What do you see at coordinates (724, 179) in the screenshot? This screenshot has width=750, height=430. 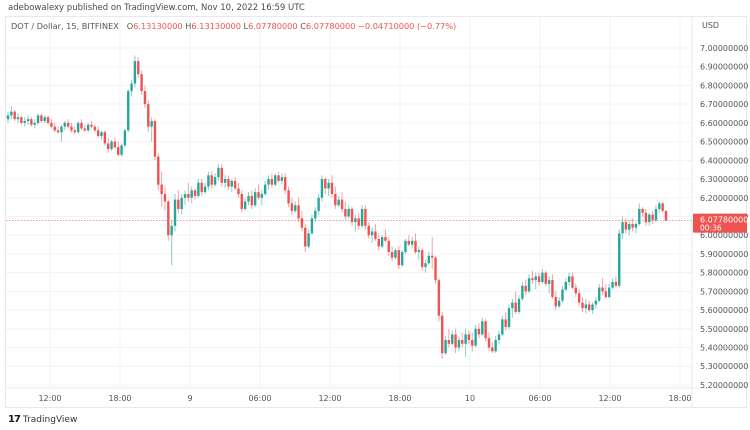 I see `svg-text: 6.30000000` at bounding box center [724, 179].